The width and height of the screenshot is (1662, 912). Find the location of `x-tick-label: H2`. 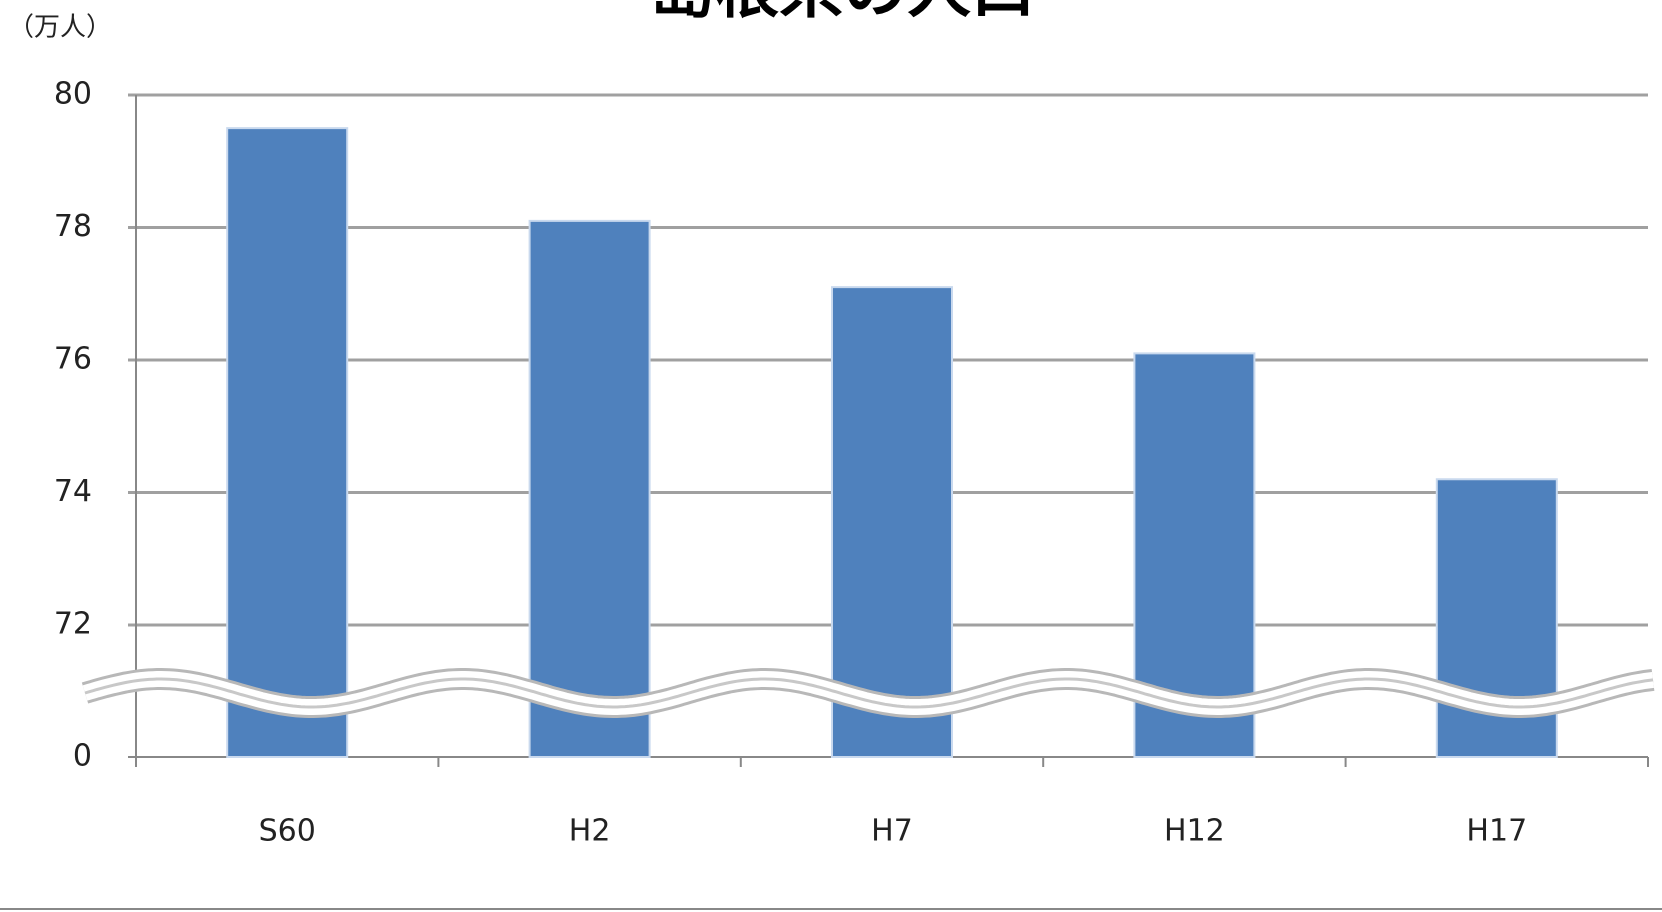

x-tick-label: H2 is located at coordinates (590, 831).